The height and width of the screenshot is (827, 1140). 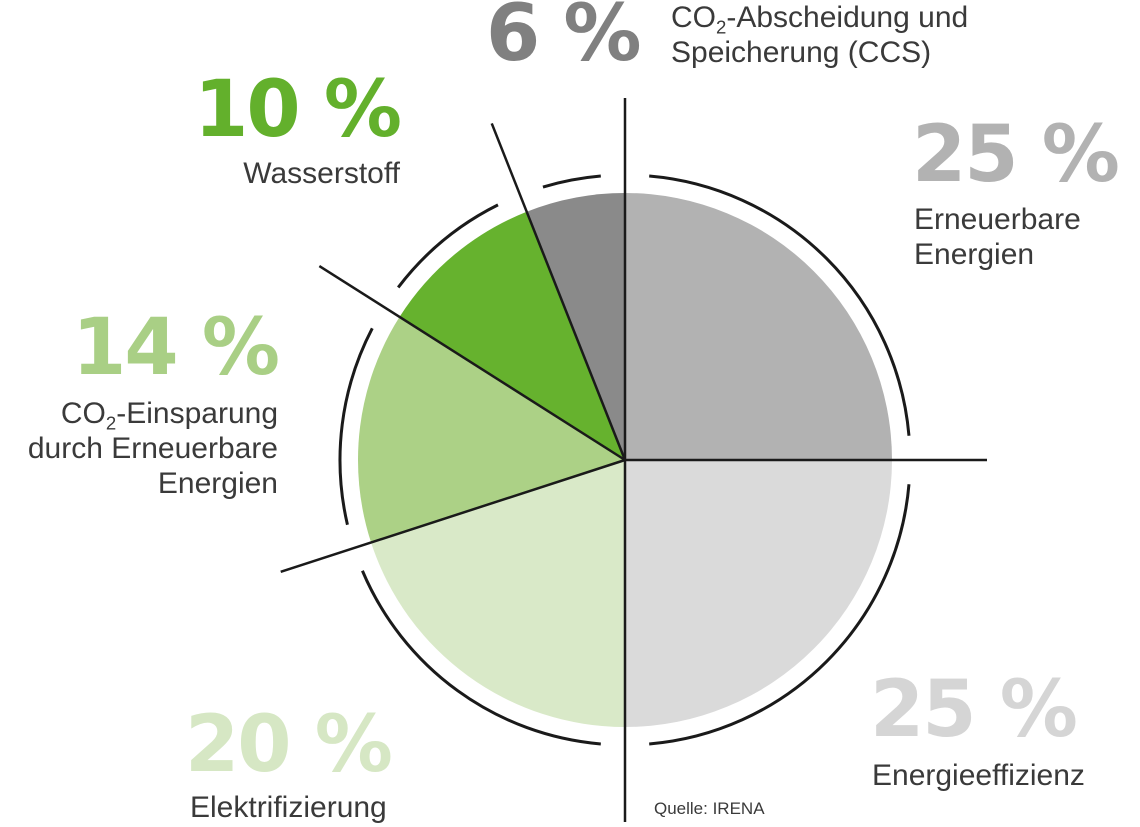 What do you see at coordinates (111, 423) in the screenshot?
I see `co2-subscript: 2` at bounding box center [111, 423].